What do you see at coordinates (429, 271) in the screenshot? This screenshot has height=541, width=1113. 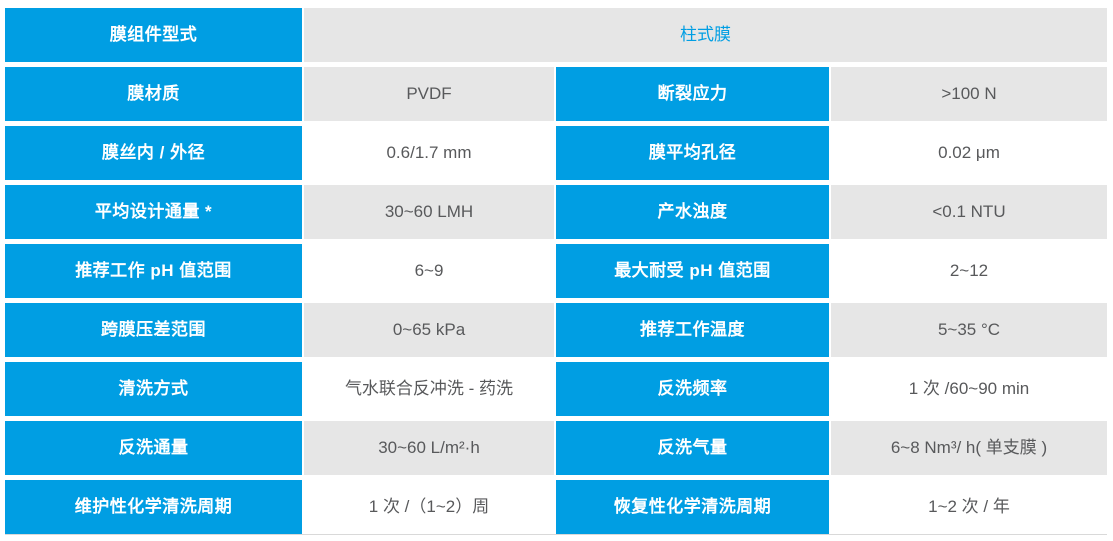 I see `spec-value-cell: 6~9` at bounding box center [429, 271].